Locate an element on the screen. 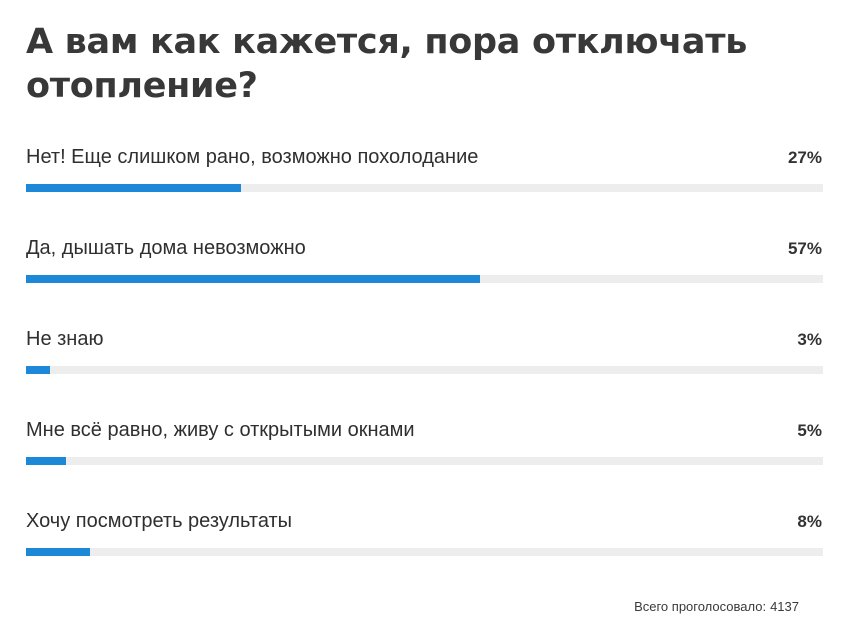  option-label: Да, дышать дома невозможно is located at coordinates (166, 248).